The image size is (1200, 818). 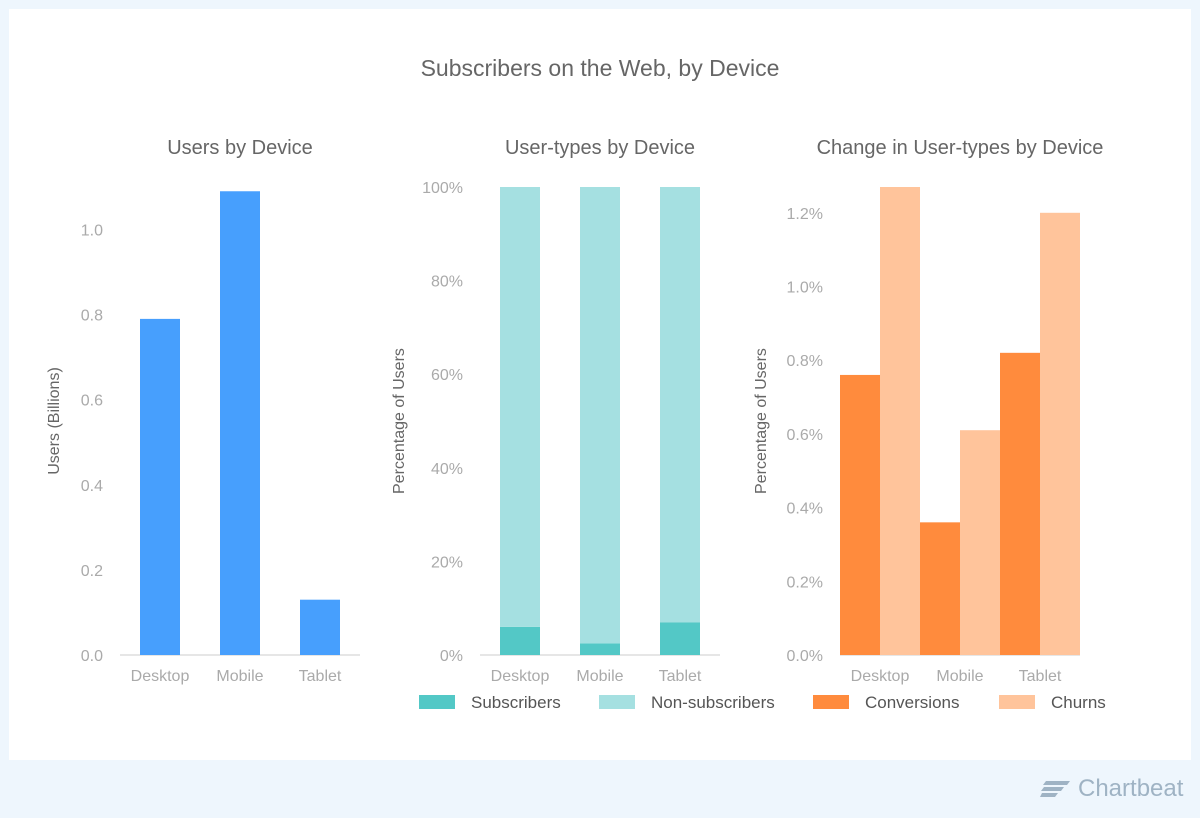 What do you see at coordinates (240, 148) in the screenshot?
I see `panel-title: Users by Device` at bounding box center [240, 148].